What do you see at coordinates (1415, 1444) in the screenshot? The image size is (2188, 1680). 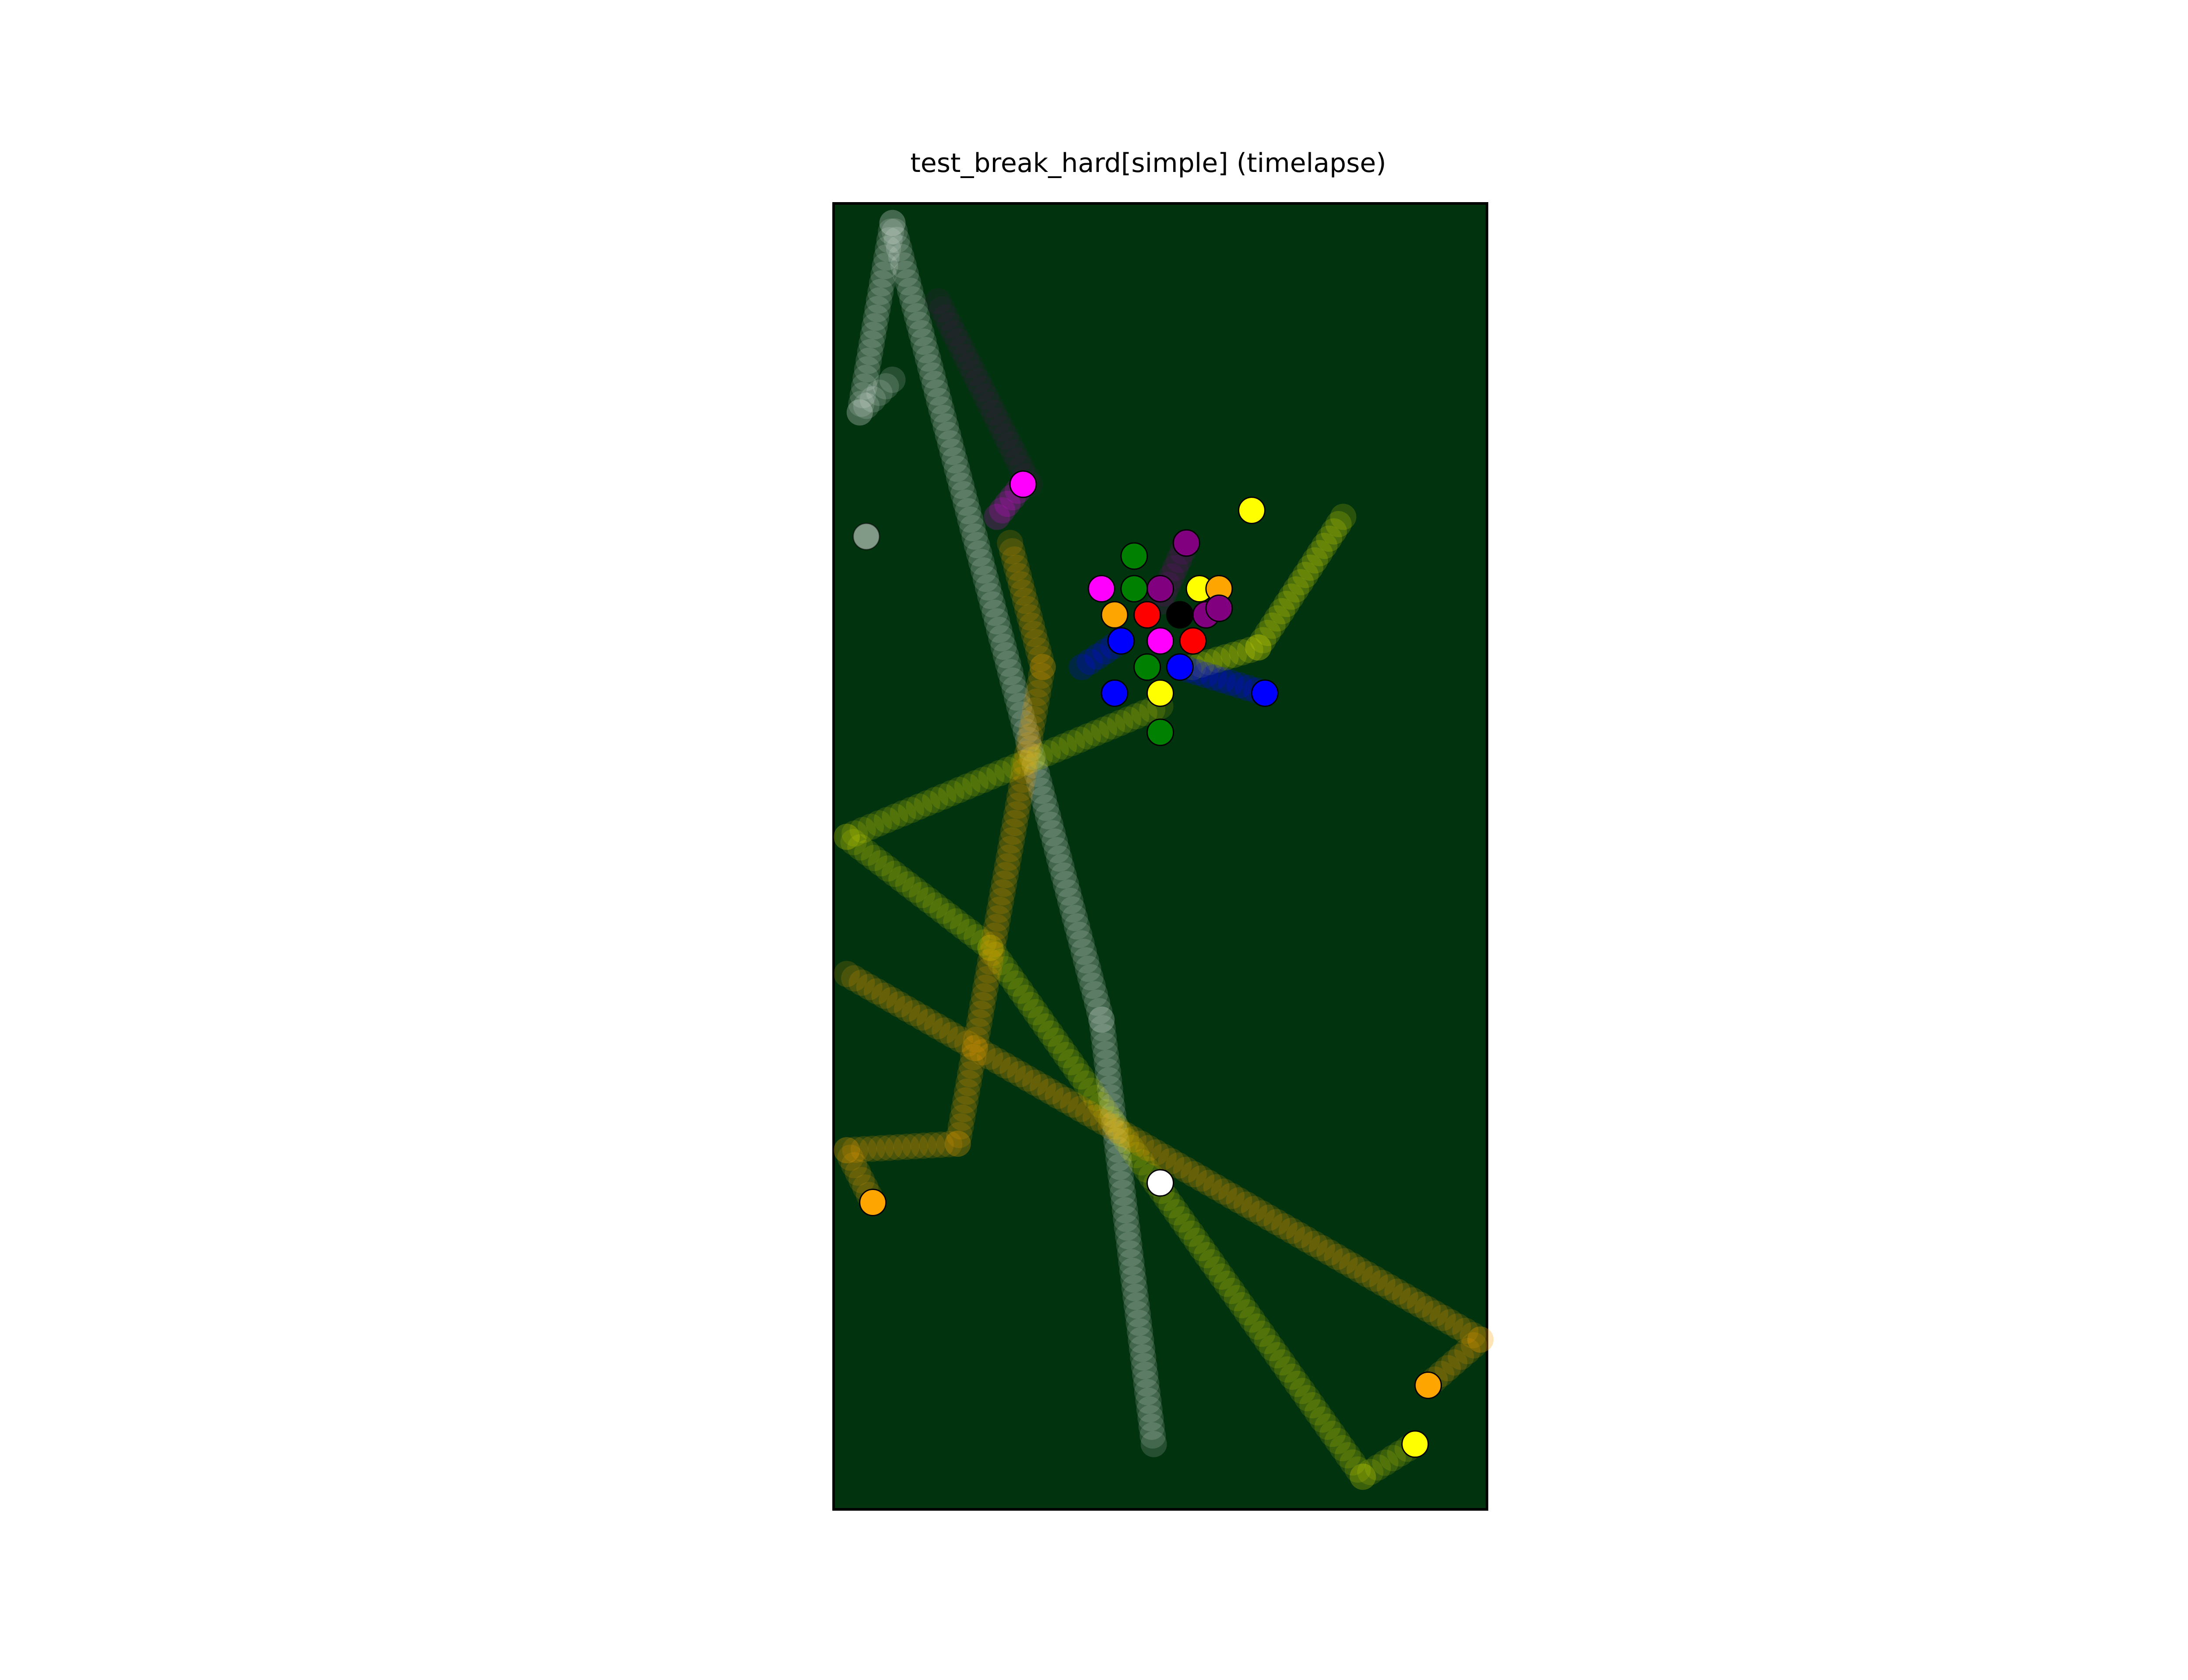 I see `yellow-ball-2-final` at bounding box center [1415, 1444].